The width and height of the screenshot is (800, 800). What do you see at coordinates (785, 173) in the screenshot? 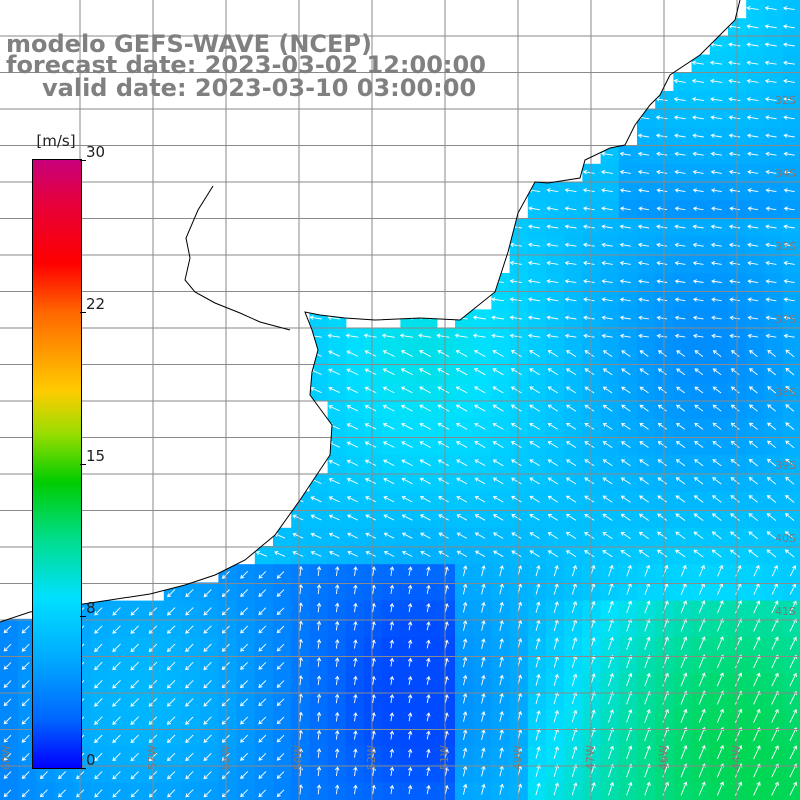
I see `latitude-label: 34S` at bounding box center [785, 173].